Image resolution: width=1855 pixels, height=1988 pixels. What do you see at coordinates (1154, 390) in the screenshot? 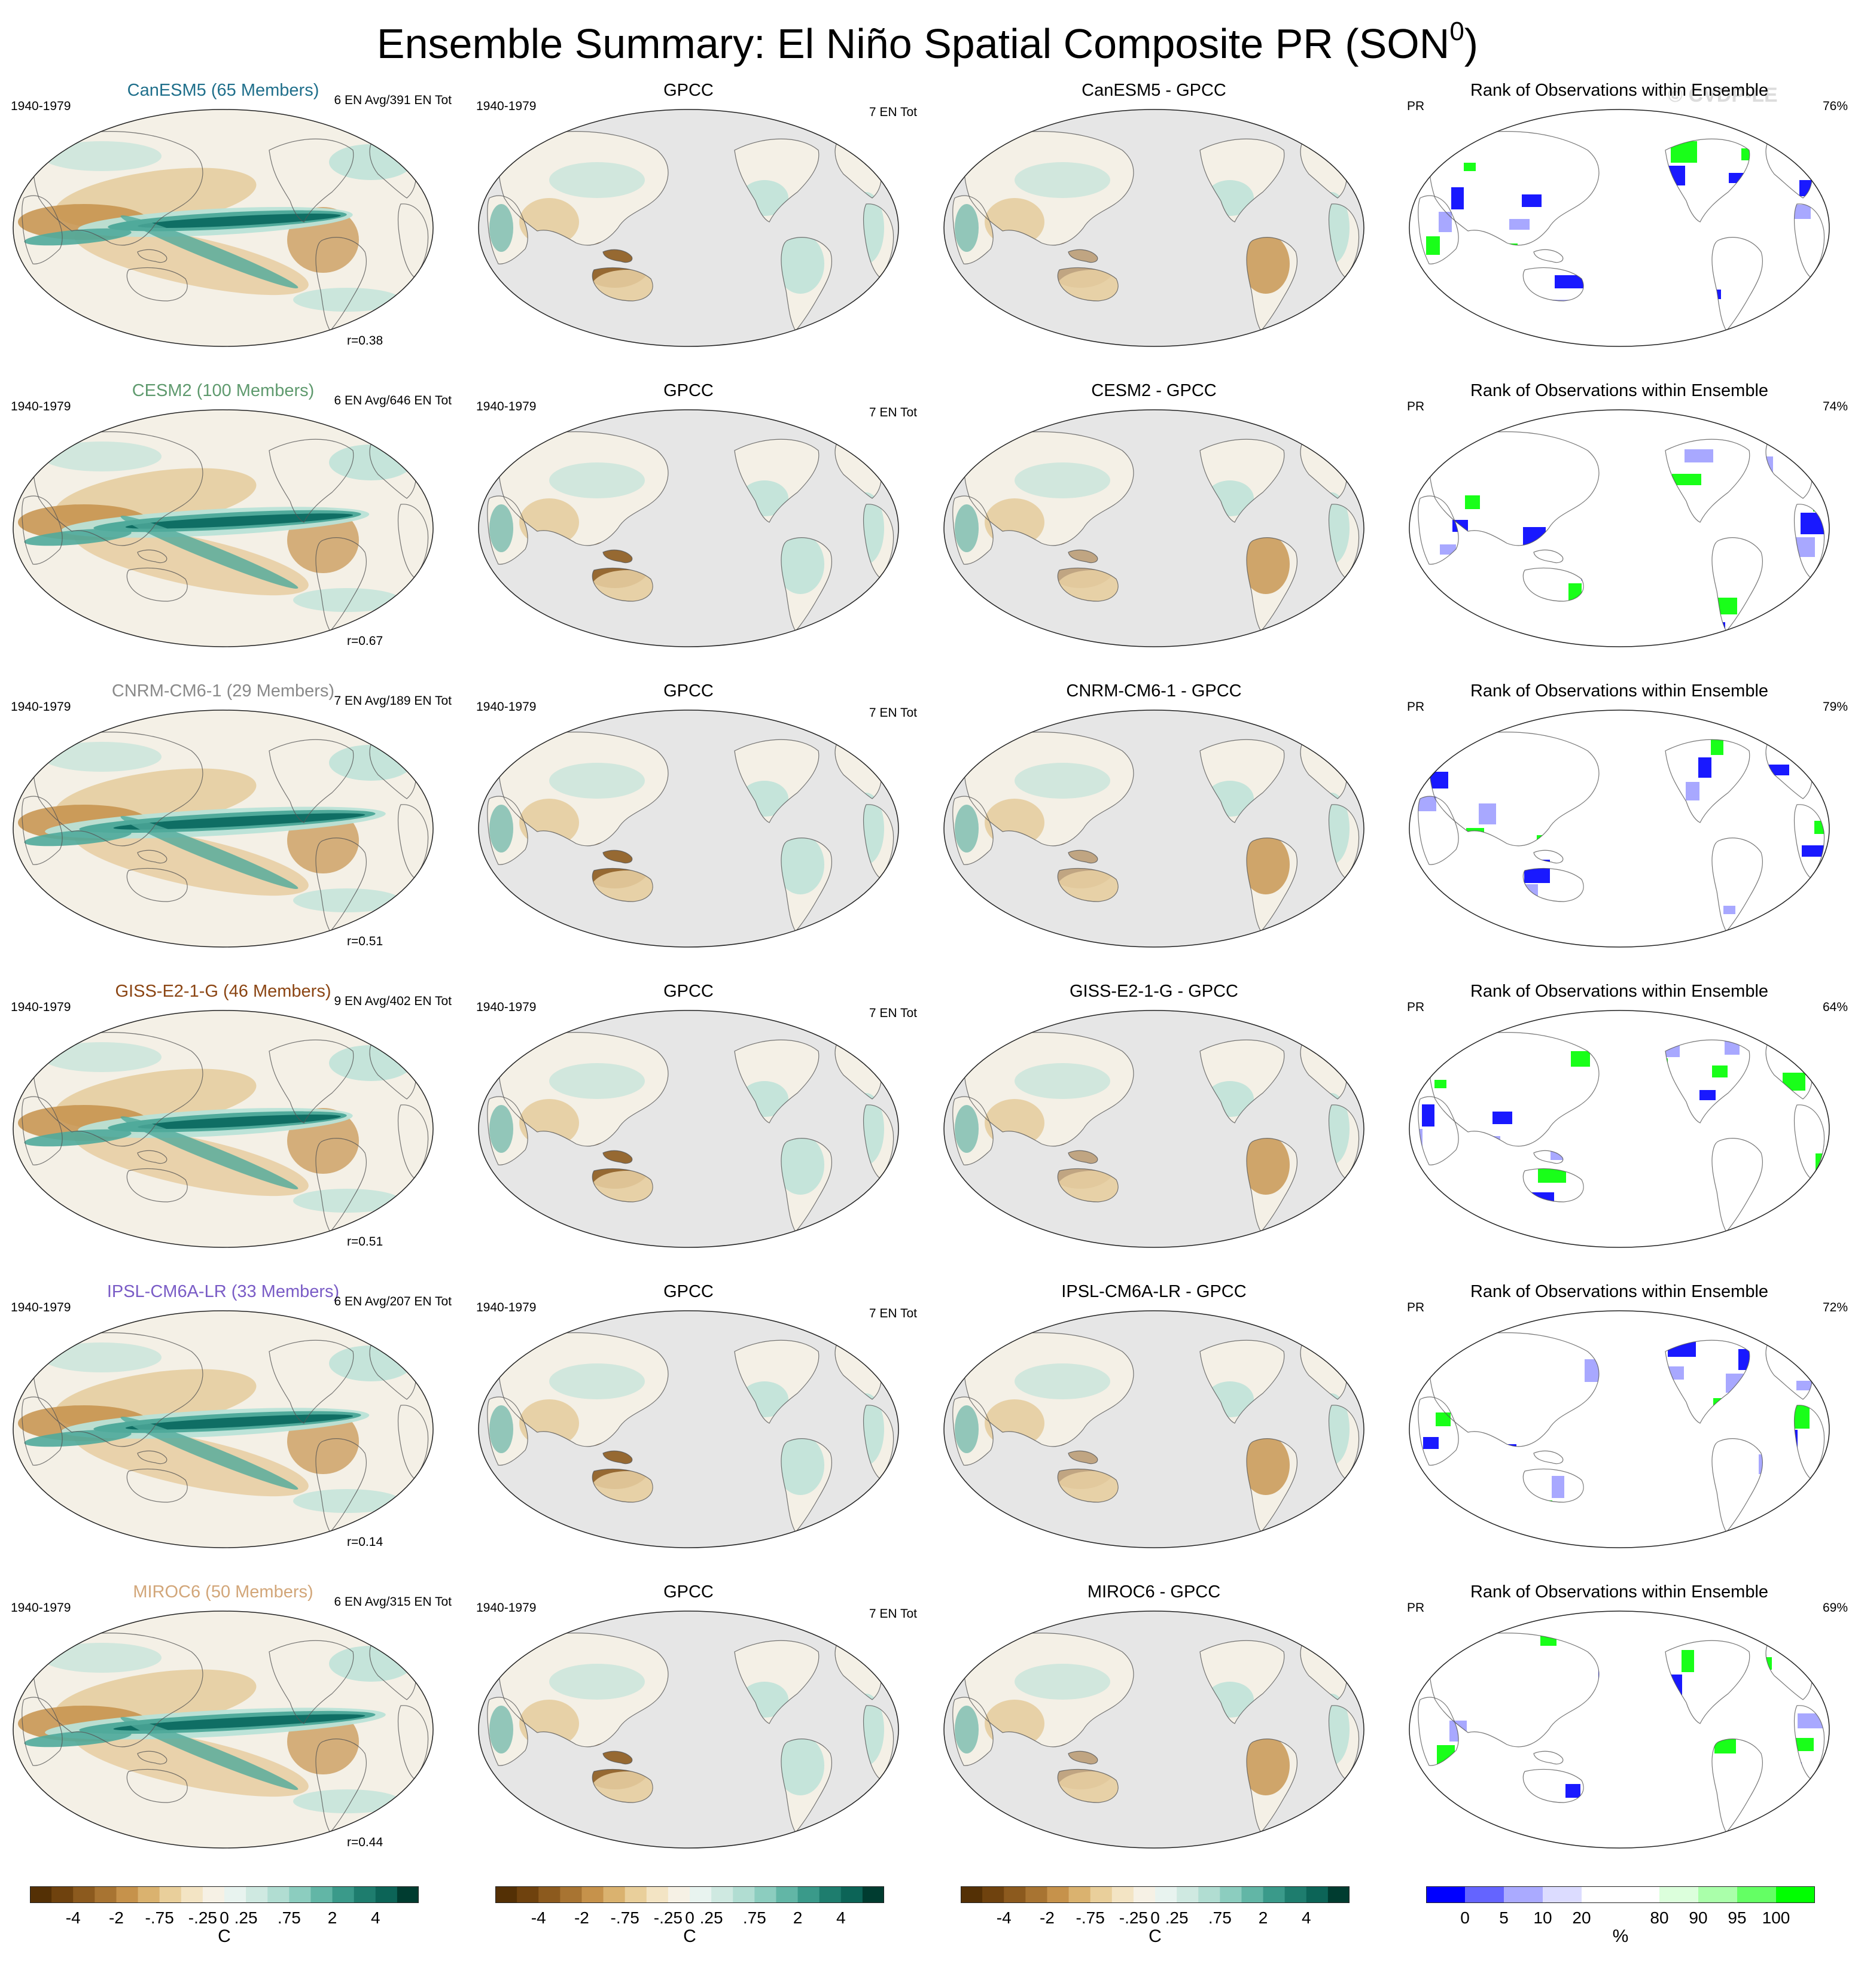
I see `diff-title: CESM2 - GPCC` at bounding box center [1154, 390].